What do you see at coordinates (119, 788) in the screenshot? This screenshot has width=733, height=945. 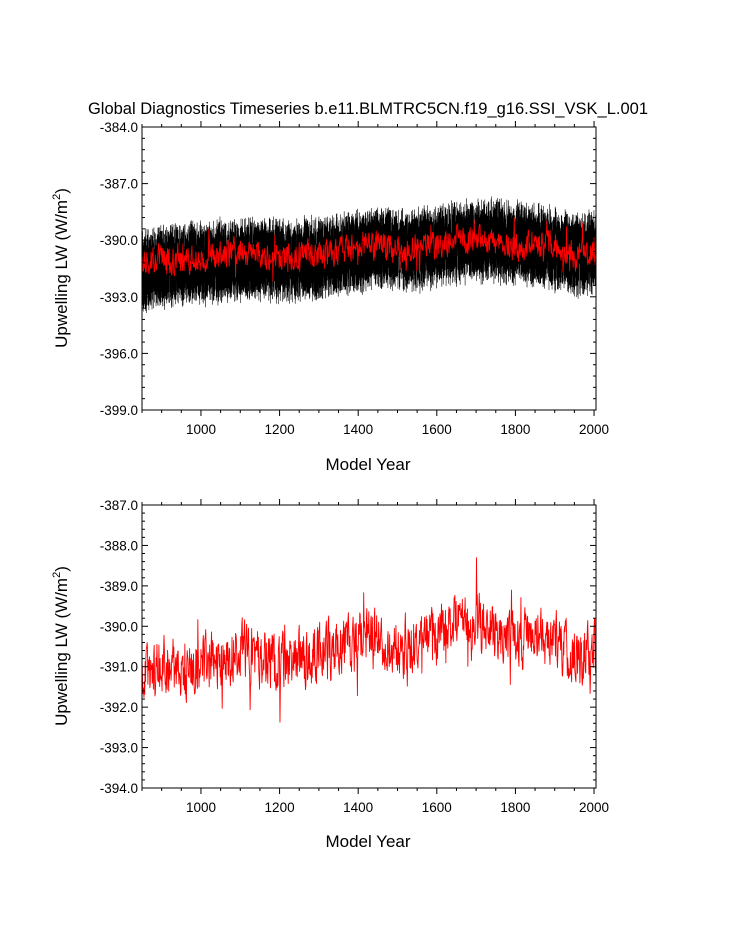 I see `y-tick-label: -394.0` at bounding box center [119, 788].